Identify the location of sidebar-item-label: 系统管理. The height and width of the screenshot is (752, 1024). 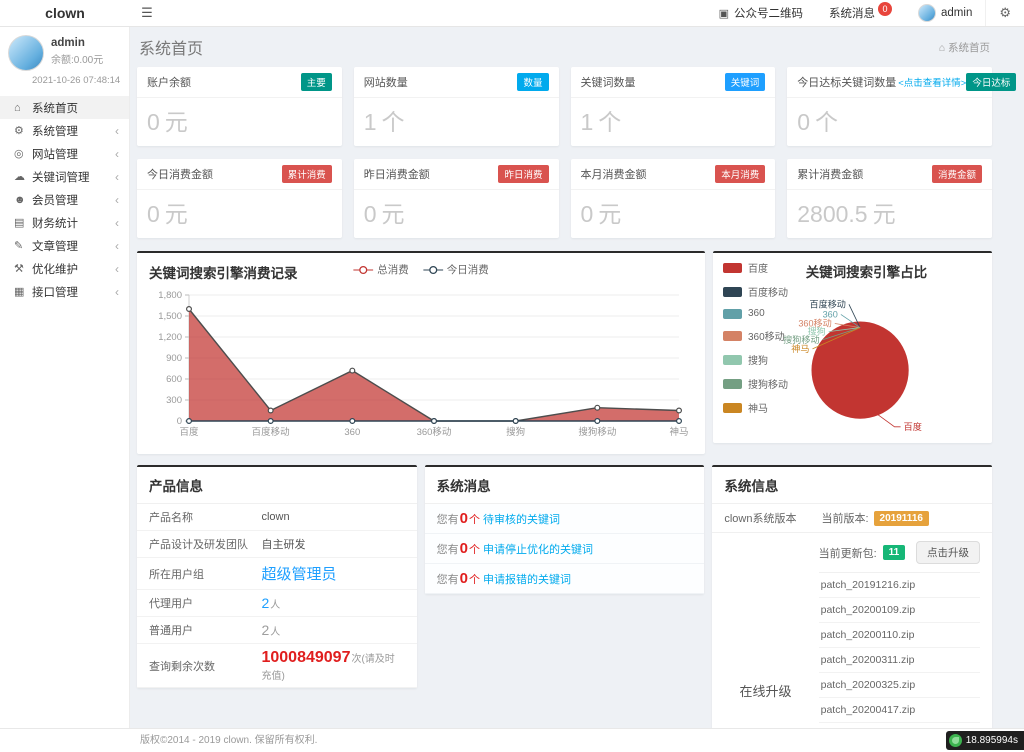
(55, 131).